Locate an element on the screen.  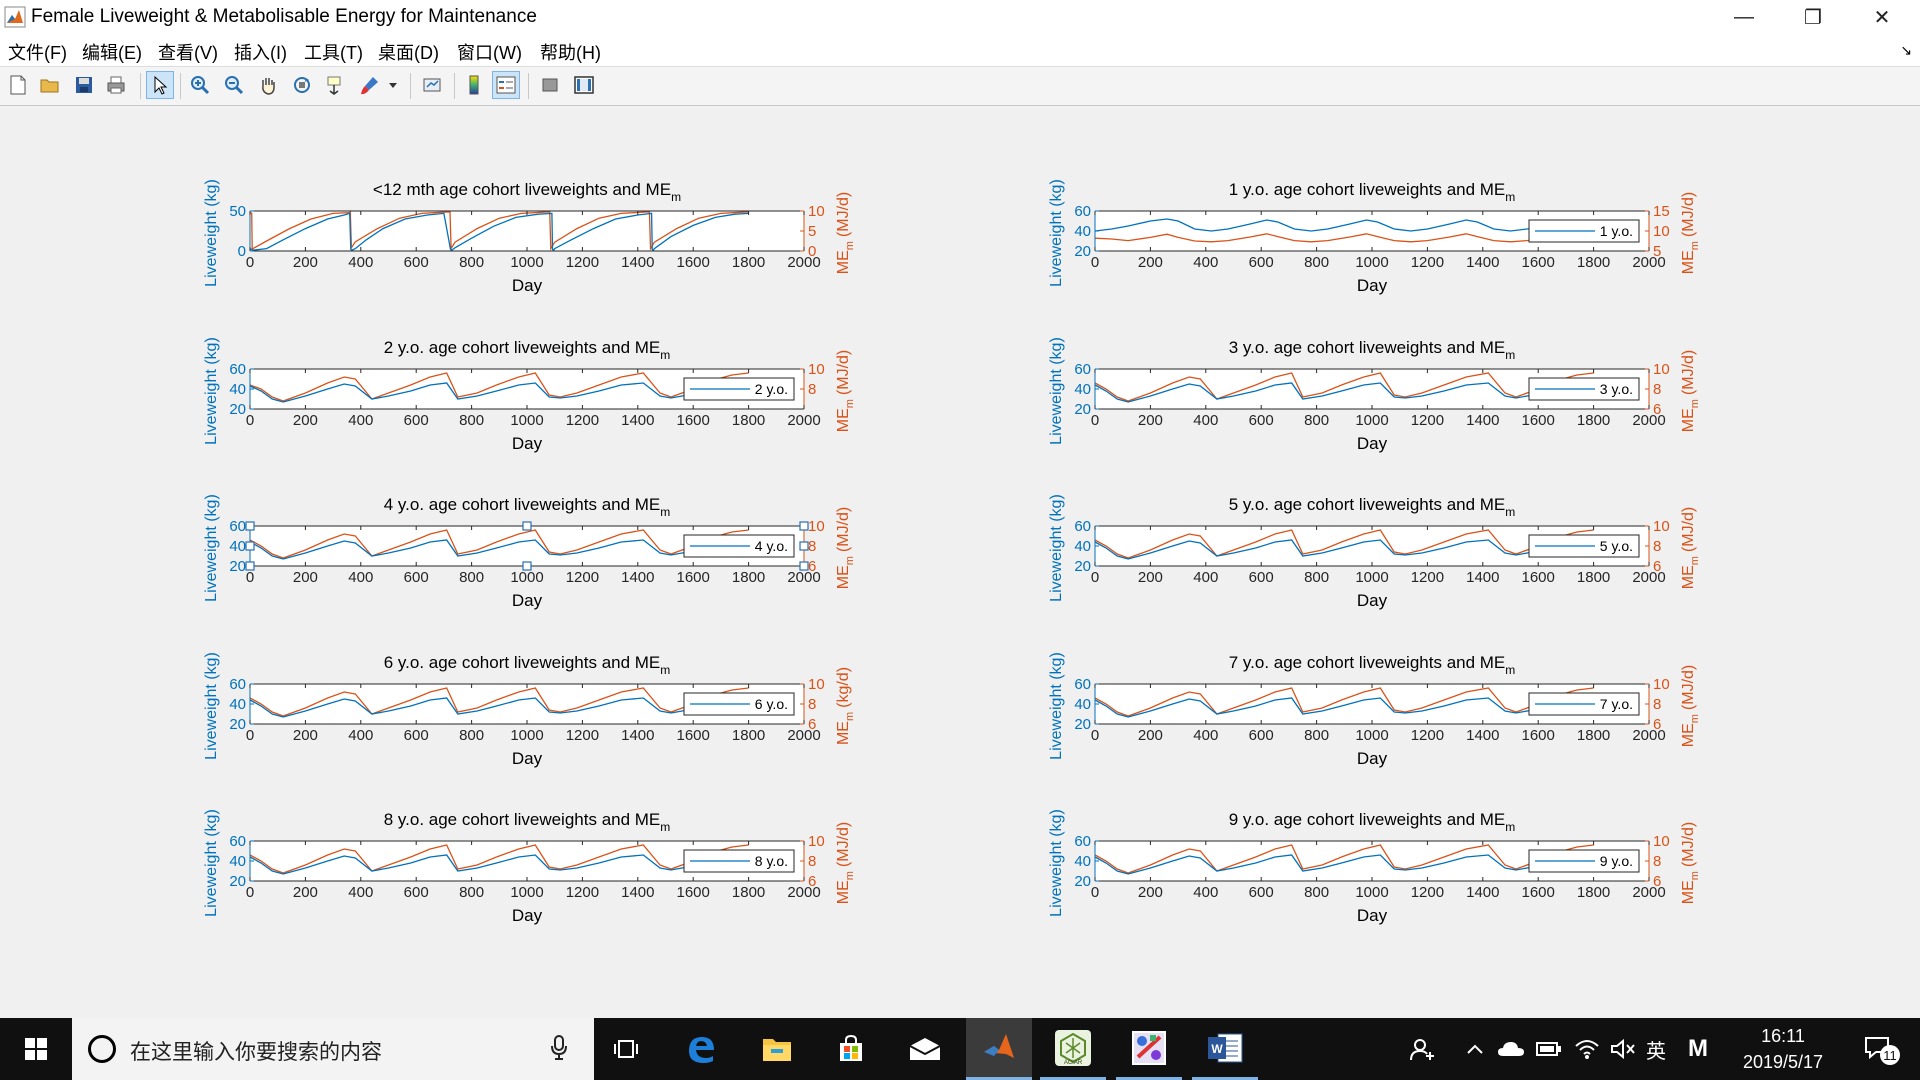
open-file-icon is located at coordinates (50, 85).